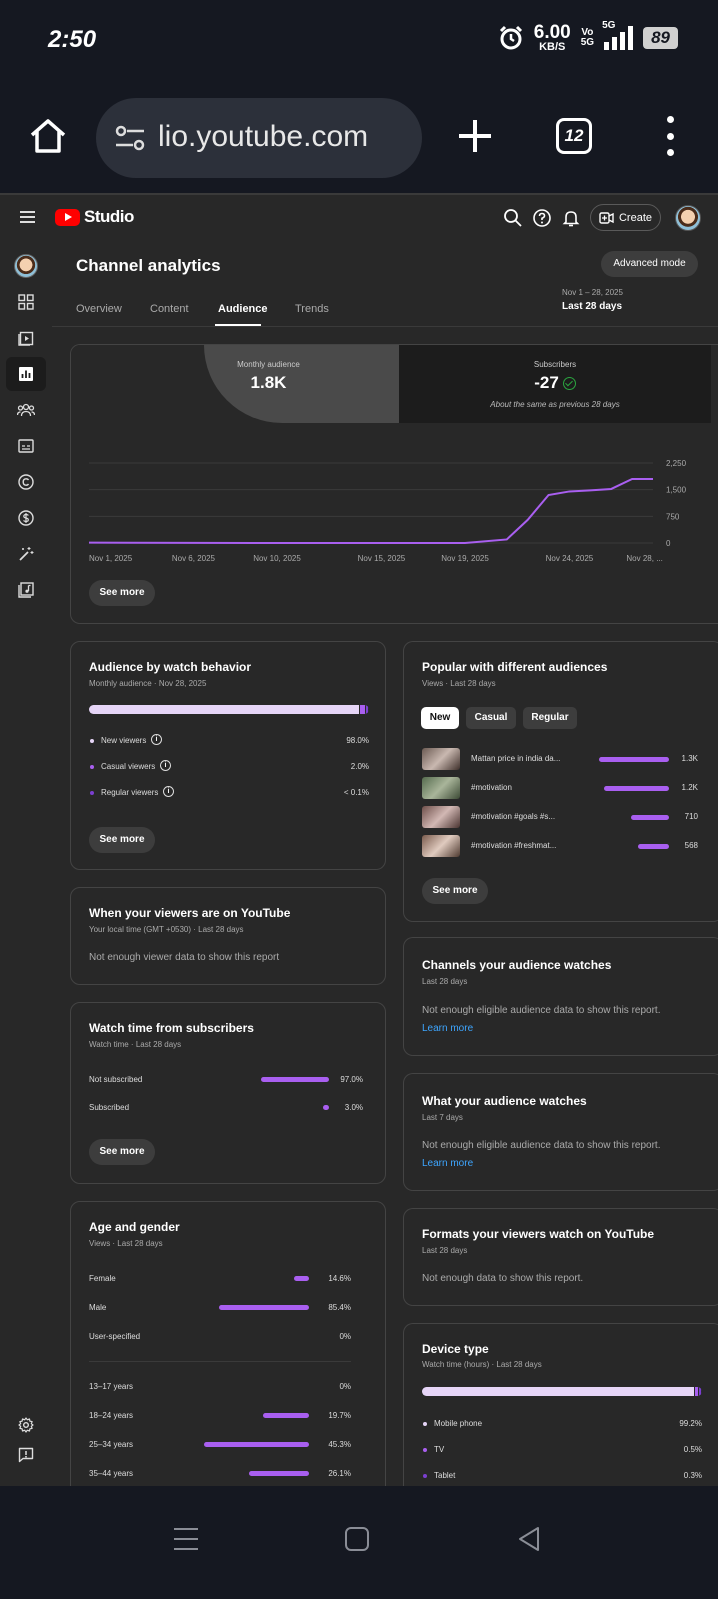 This screenshot has height=1599, width=718. Describe the element at coordinates (475, 136) in the screenshot. I see `new-tab-icon` at that location.